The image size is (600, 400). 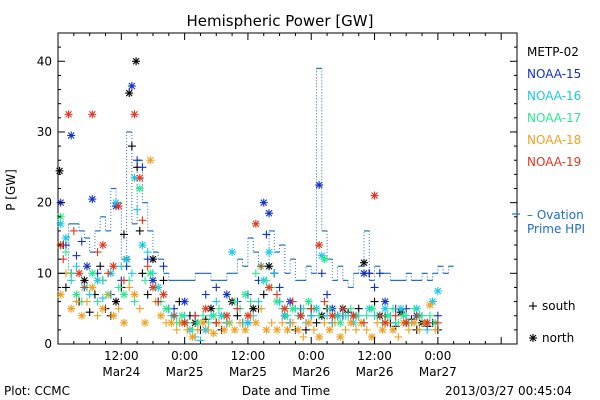 What do you see at coordinates (553, 52) in the screenshot?
I see `legend-entry-metp-02: METP-02` at bounding box center [553, 52].